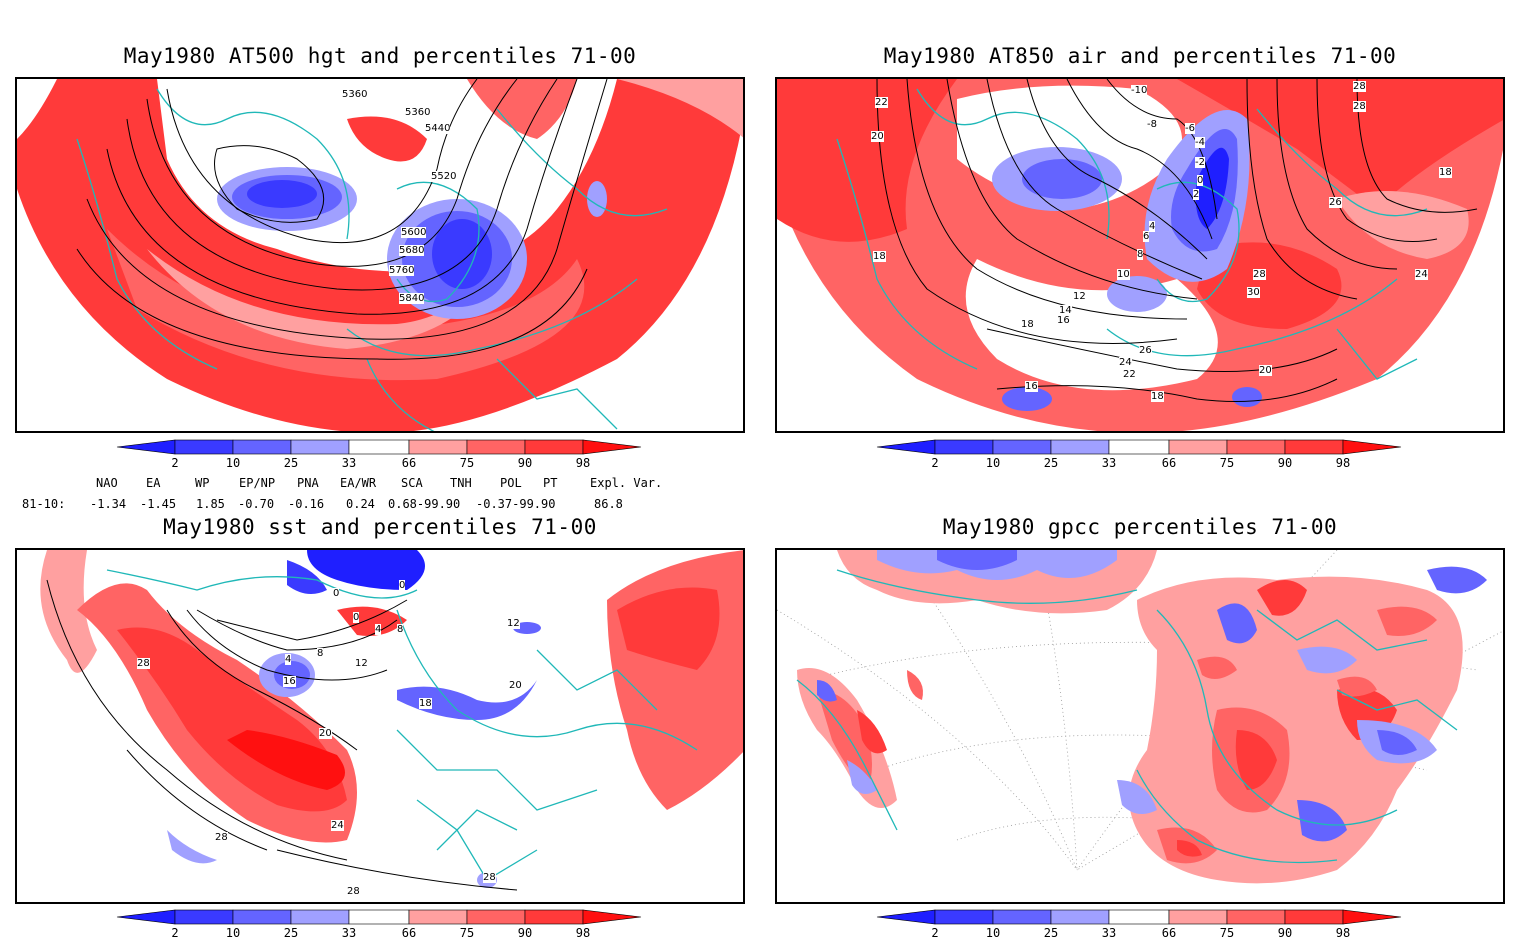  I want to click on contour-label: 2, so click(1196, 194).